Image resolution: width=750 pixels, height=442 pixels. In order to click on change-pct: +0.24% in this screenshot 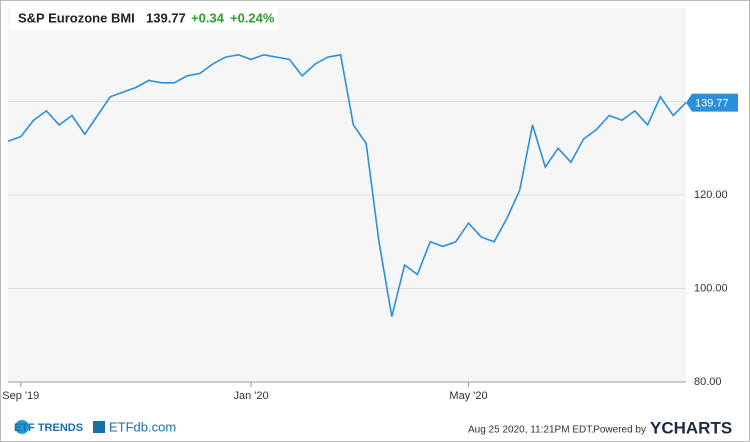, I will do `click(252, 17)`.